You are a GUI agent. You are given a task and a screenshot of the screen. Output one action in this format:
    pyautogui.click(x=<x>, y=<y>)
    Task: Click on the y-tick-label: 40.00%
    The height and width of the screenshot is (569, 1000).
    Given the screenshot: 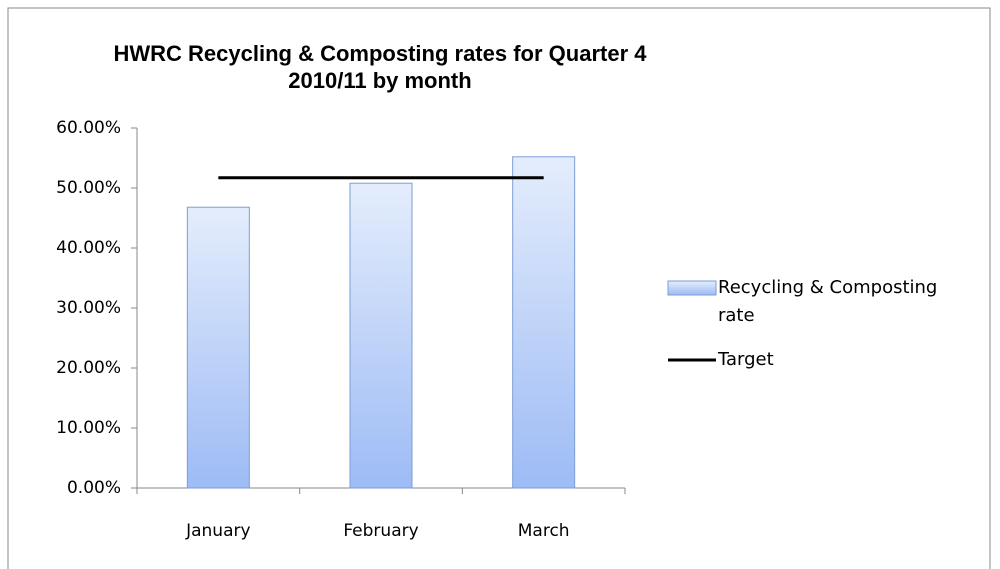 What is the action you would take?
    pyautogui.click(x=88, y=248)
    